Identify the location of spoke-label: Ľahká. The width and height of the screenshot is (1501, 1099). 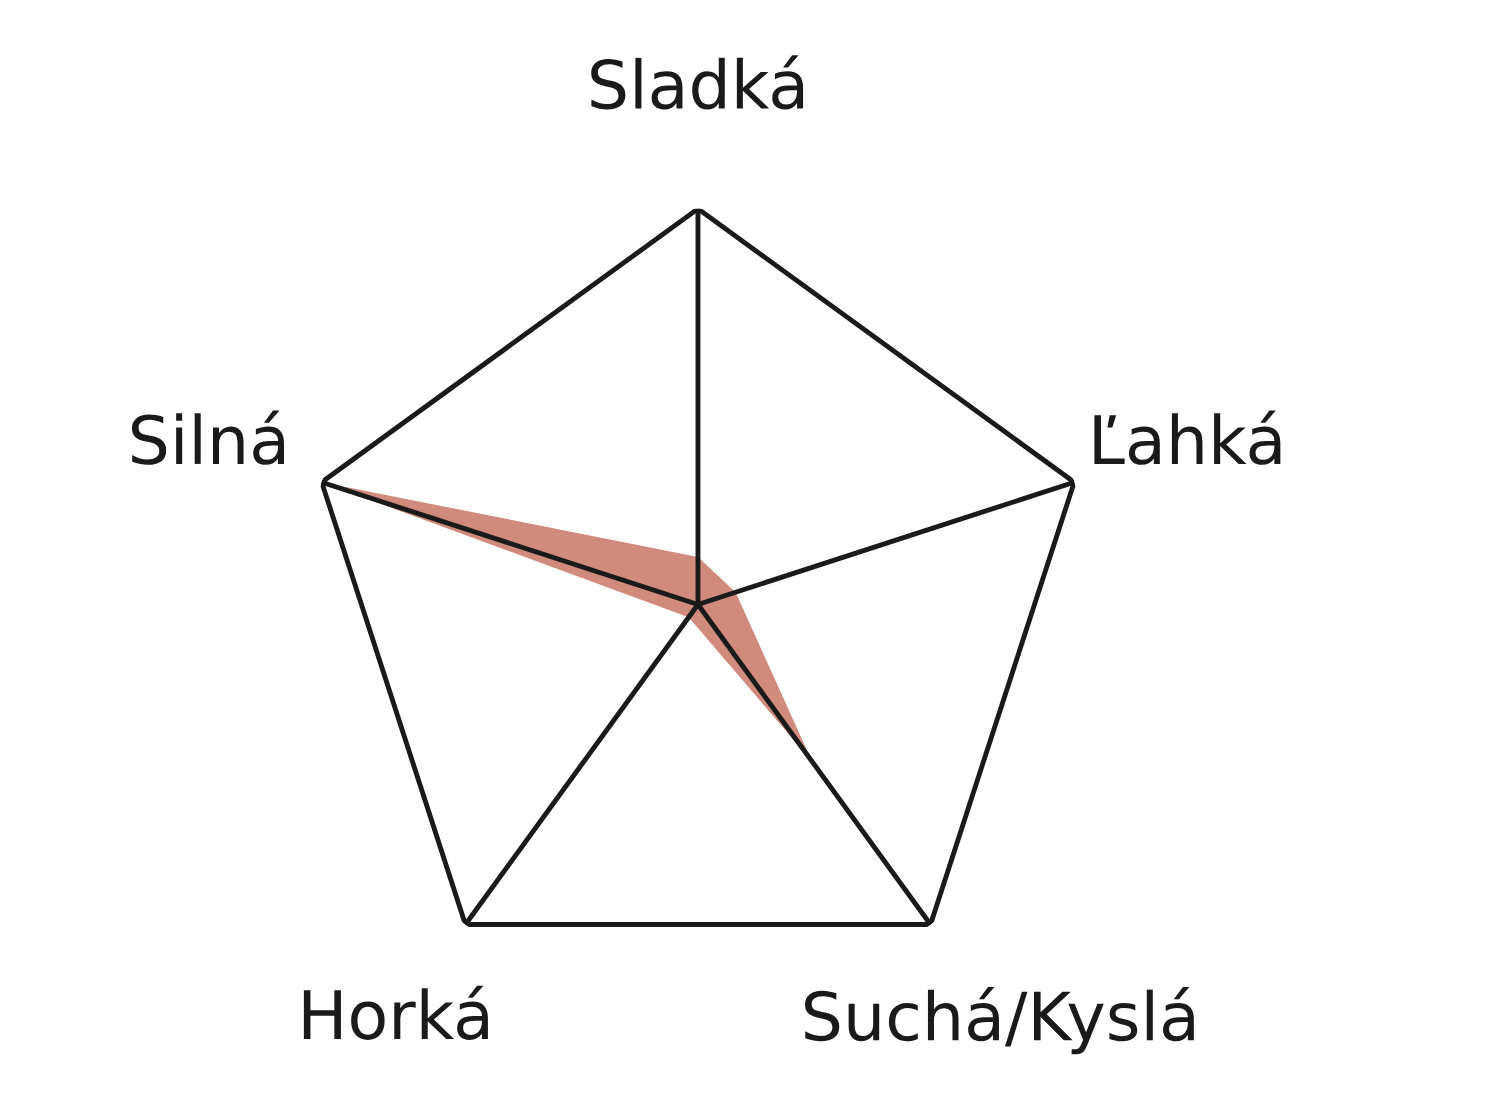
(1187, 437).